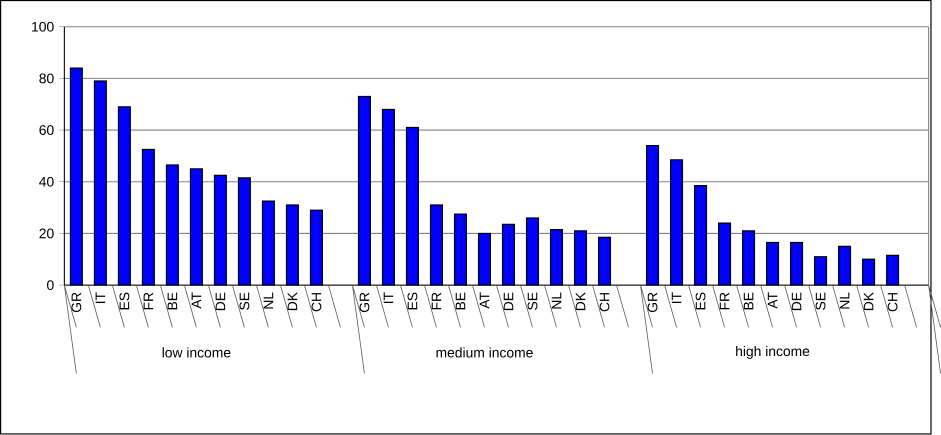 The image size is (941, 435). Describe the element at coordinates (46, 233) in the screenshot. I see `y-tick-label: 20` at that location.